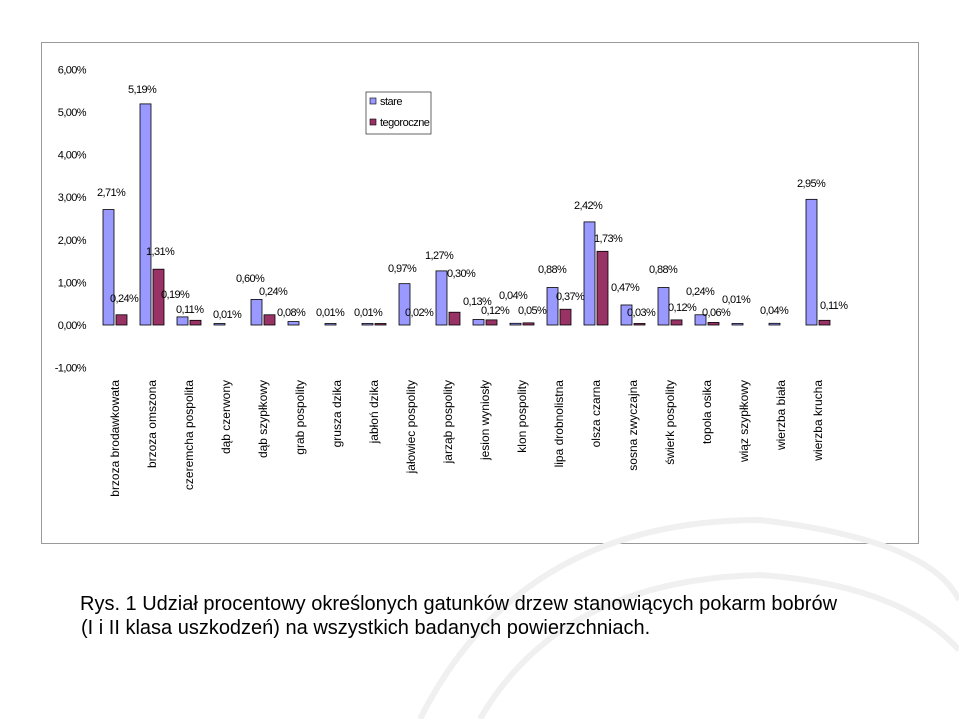  Describe the element at coordinates (485, 420) in the screenshot. I see `category-label: jesion wyniosły` at that location.